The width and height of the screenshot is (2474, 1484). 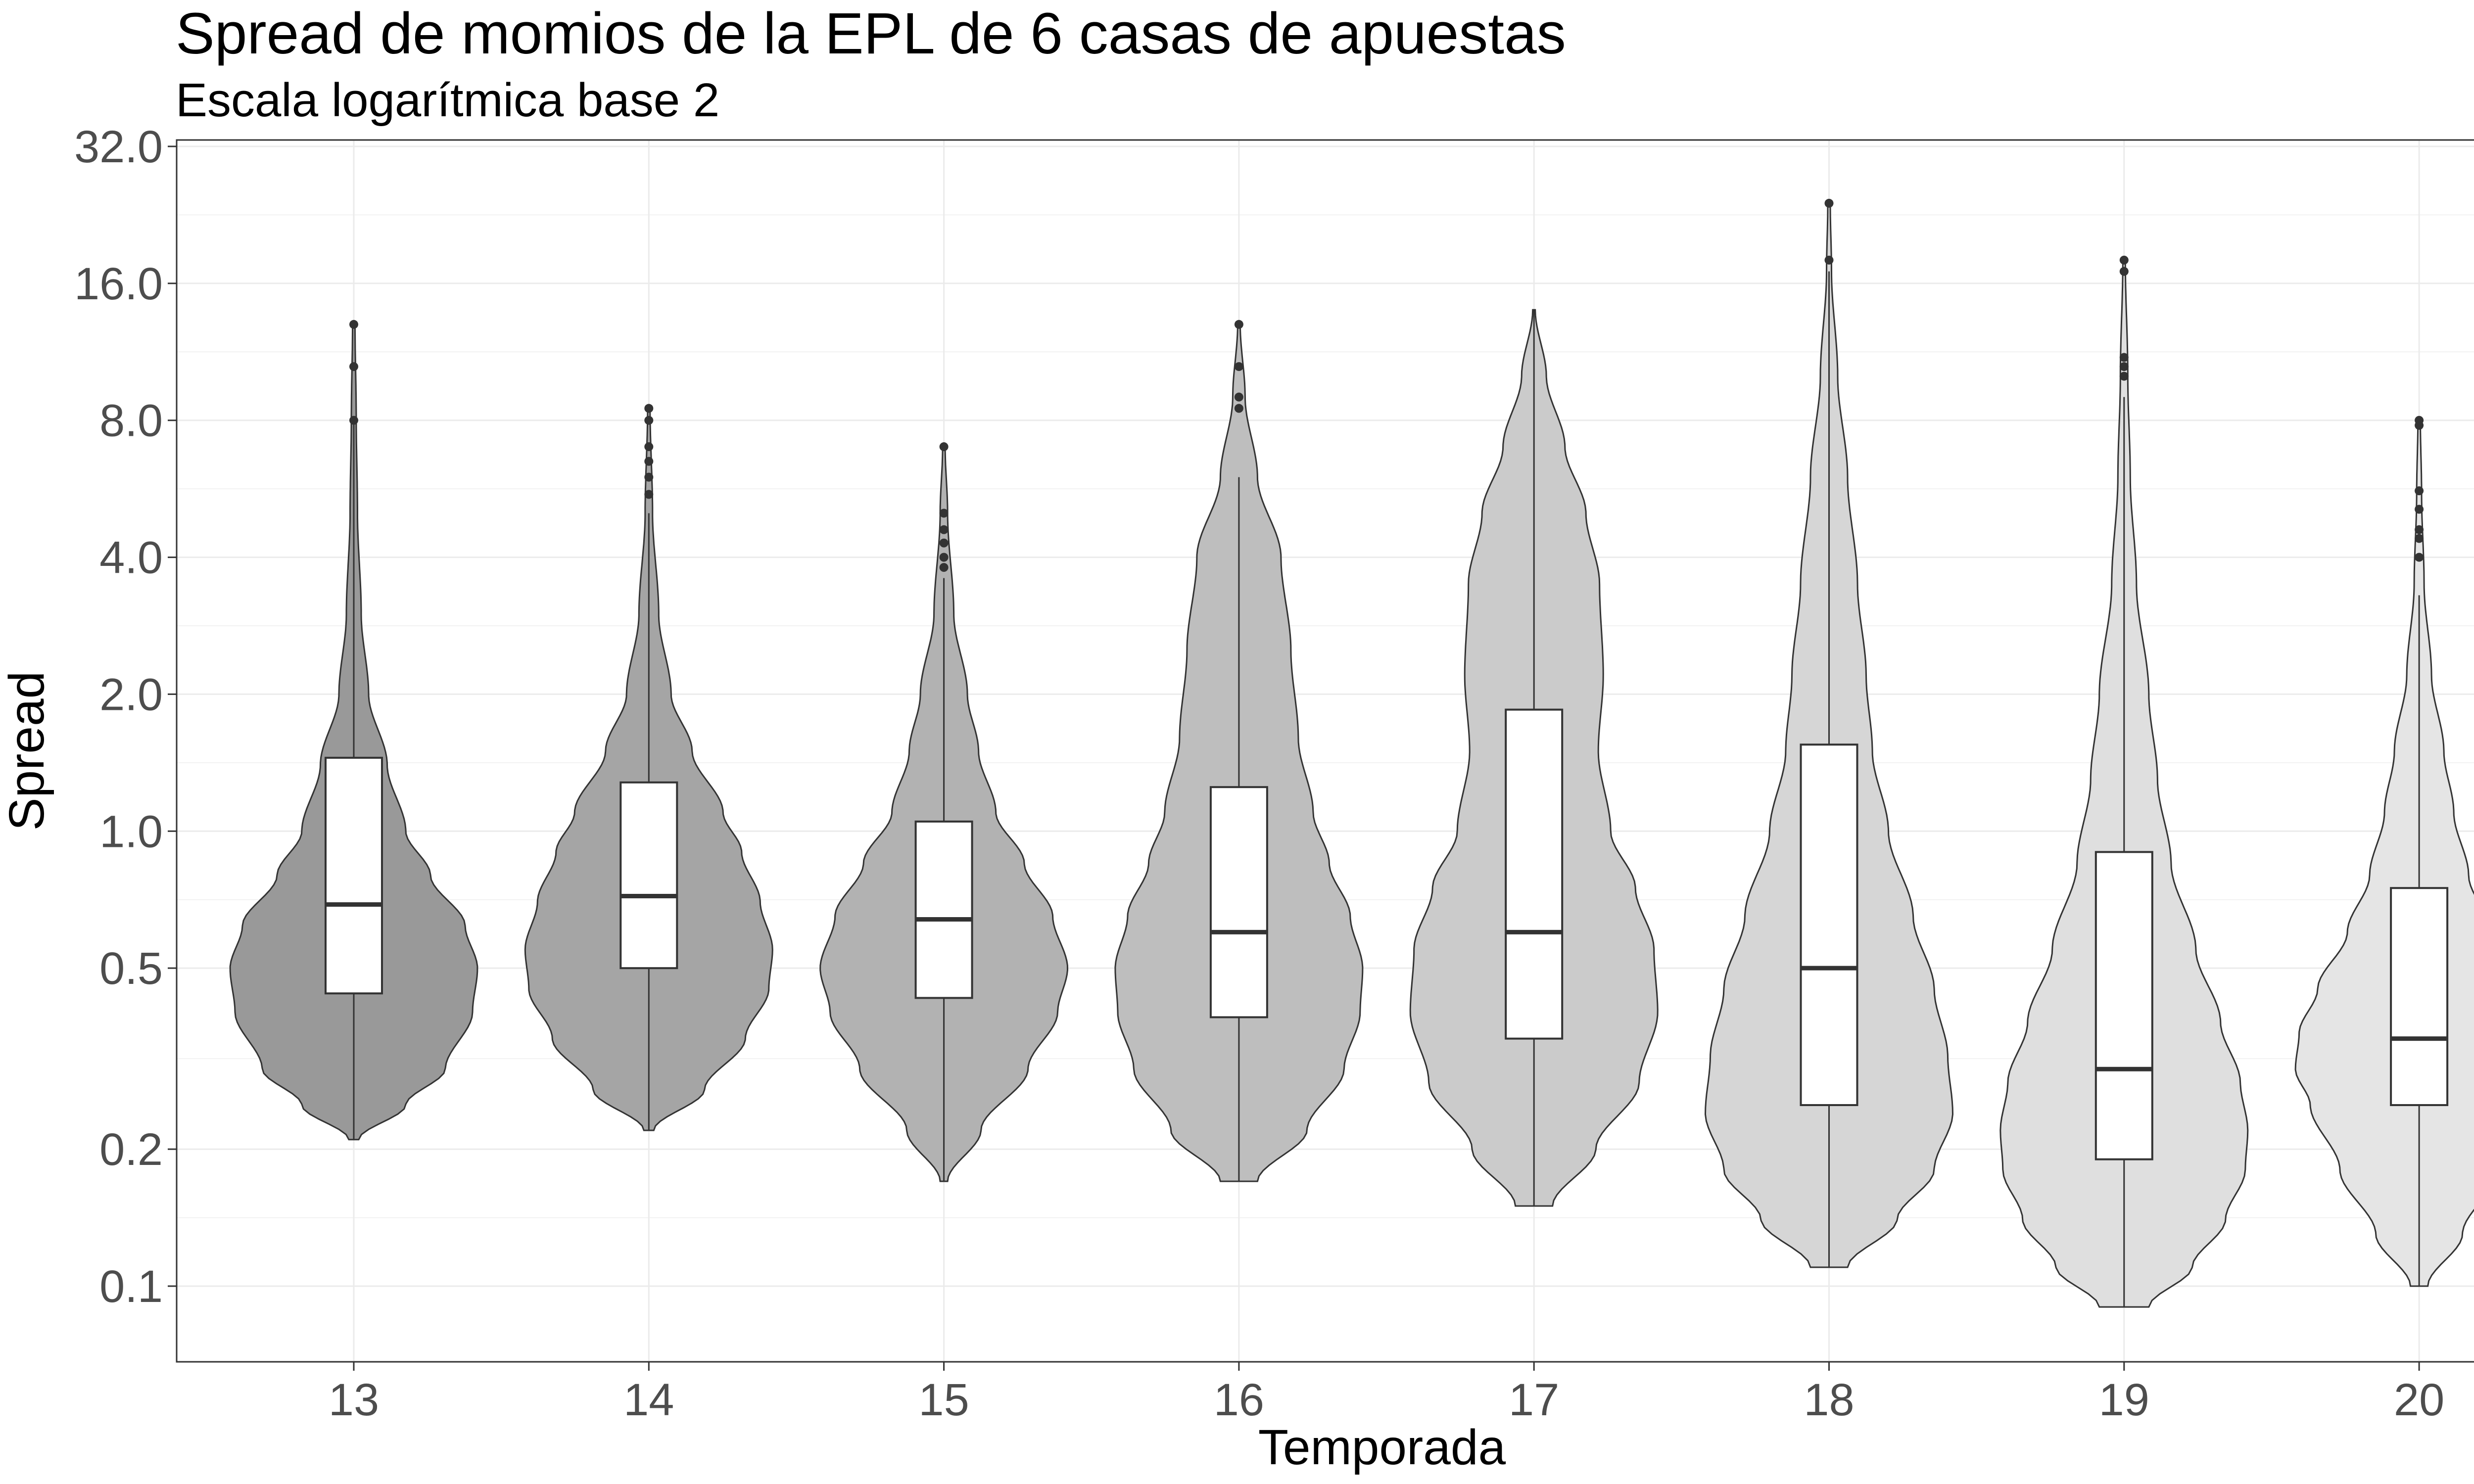 I want to click on x-tick-label: 17, so click(x=1534, y=1400).